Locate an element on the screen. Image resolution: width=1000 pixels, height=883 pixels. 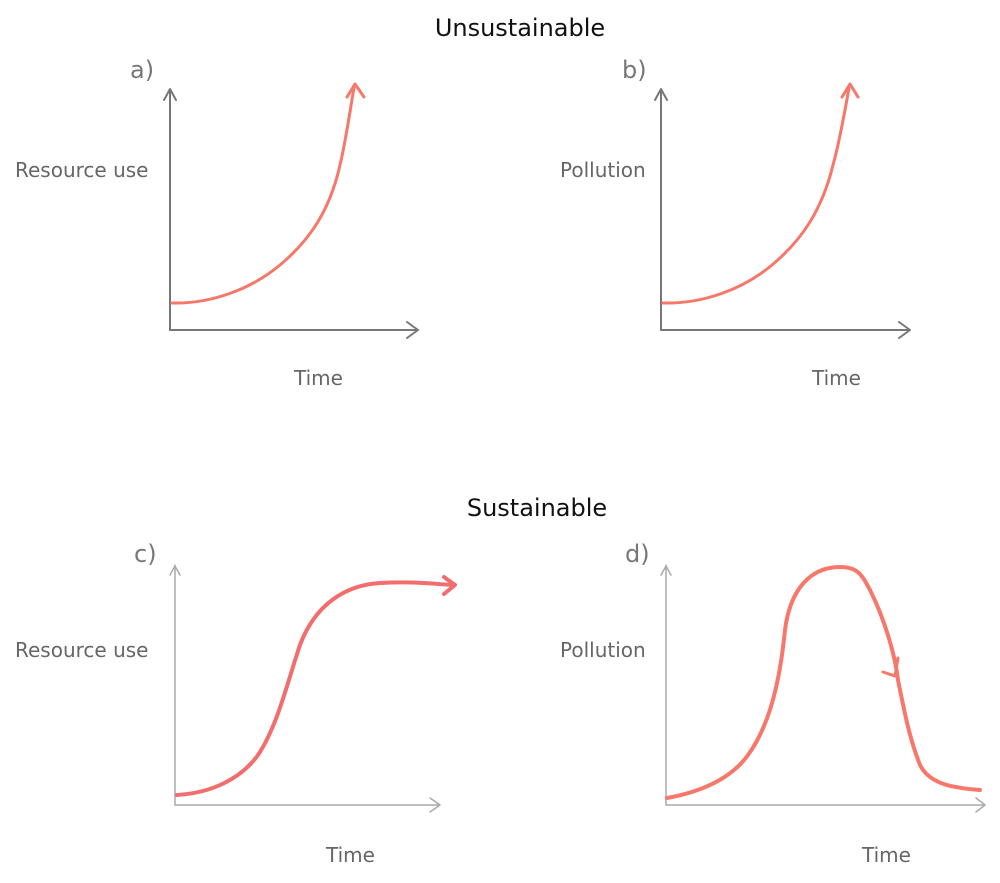
panel-b-ylabel: Pollution is located at coordinates (603, 170).